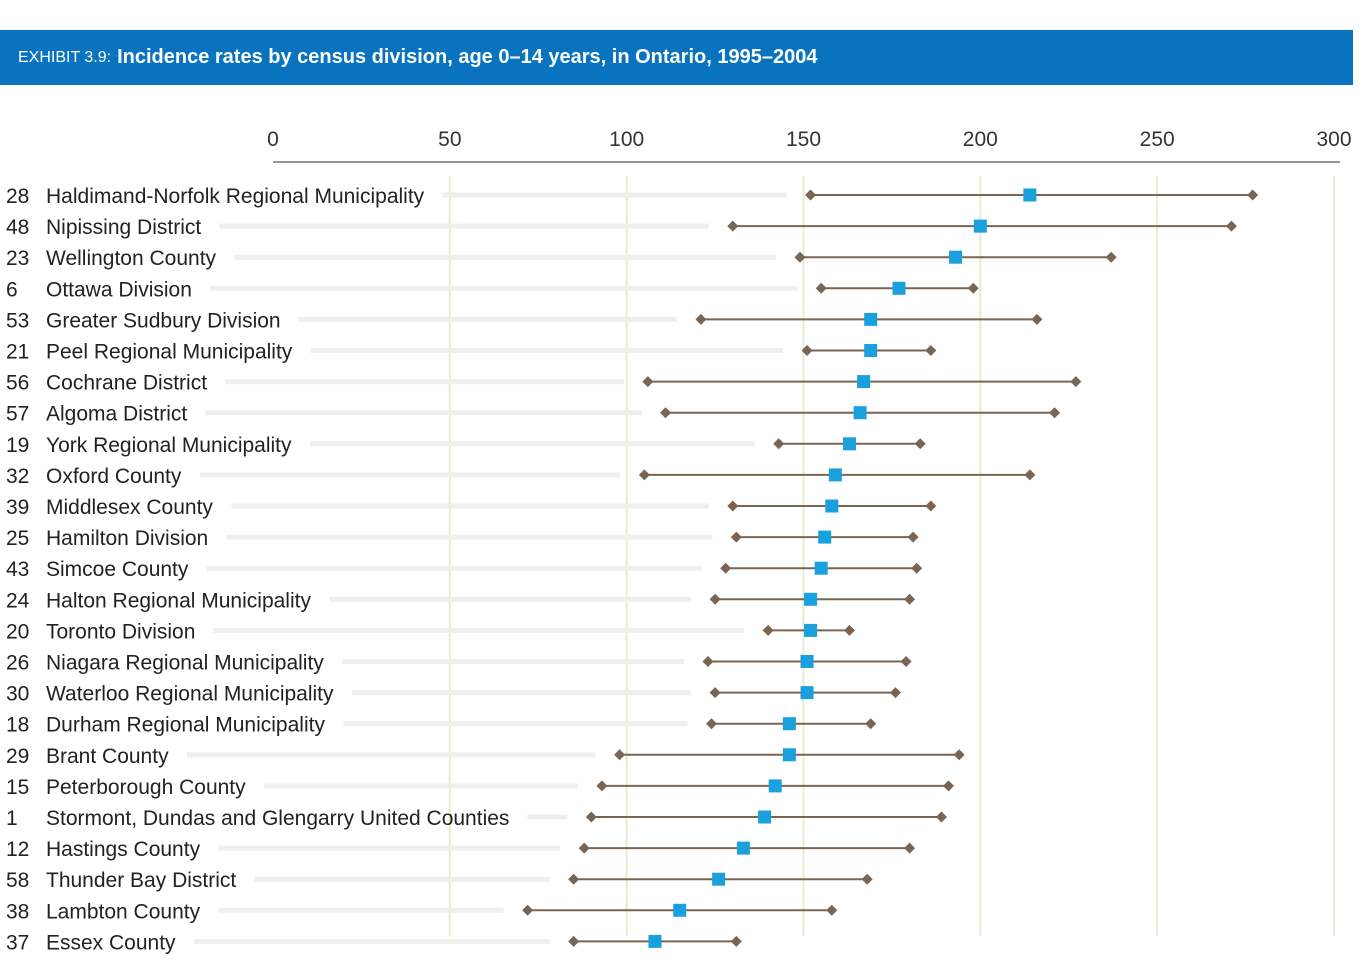 The width and height of the screenshot is (1364, 978). Describe the element at coordinates (17, 445) in the screenshot. I see `row-id: 19` at that location.